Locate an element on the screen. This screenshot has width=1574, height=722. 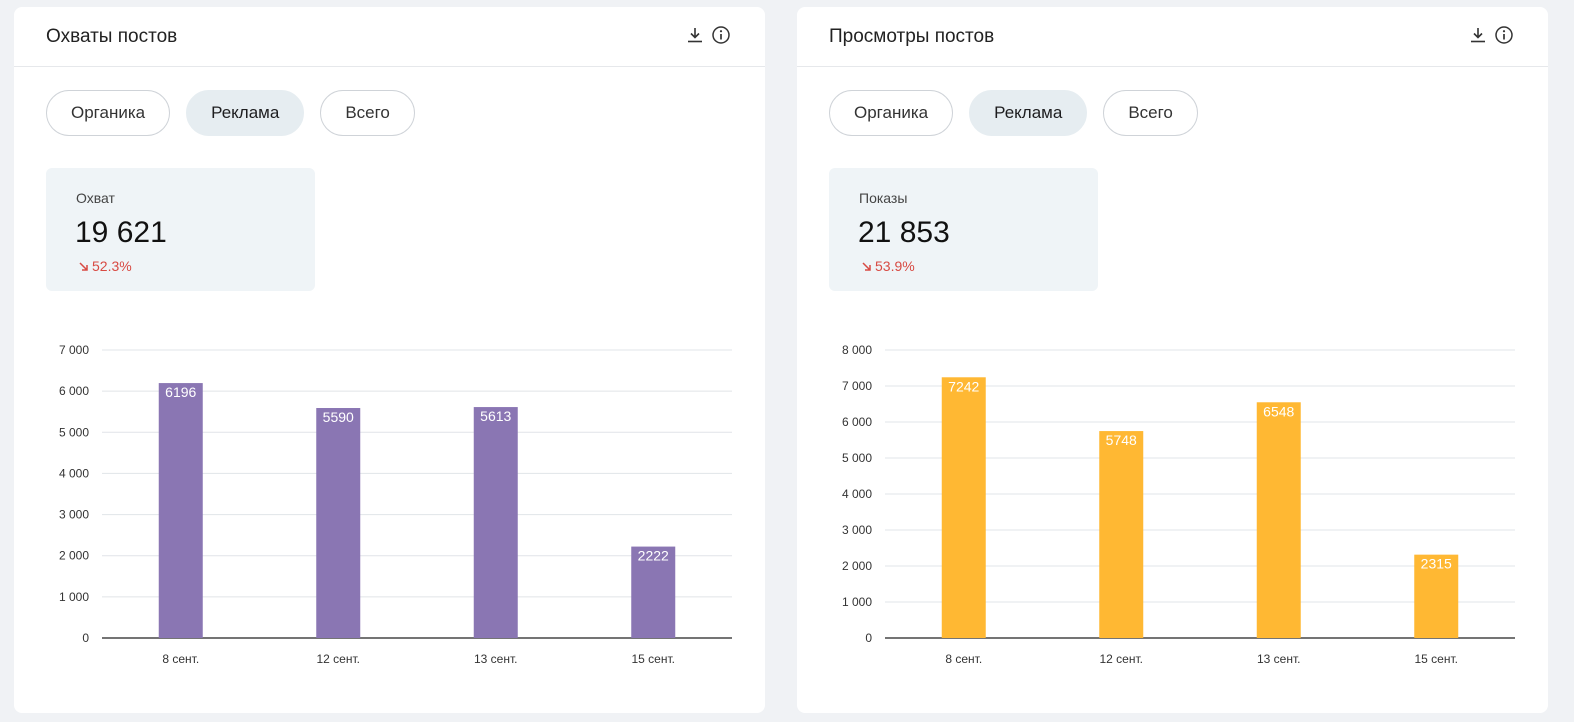
bar-value-label: 7242 is located at coordinates (963, 386).